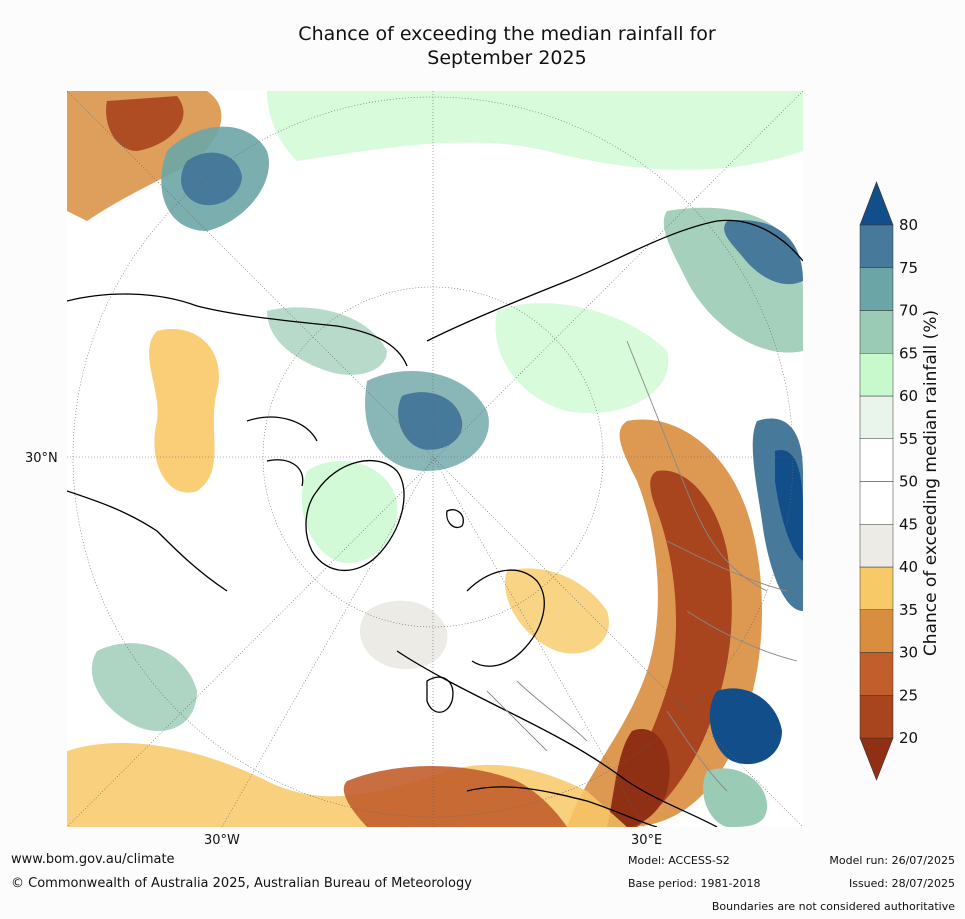  Describe the element at coordinates (537, 716) in the screenshot. I see `boundary-europe` at that location.